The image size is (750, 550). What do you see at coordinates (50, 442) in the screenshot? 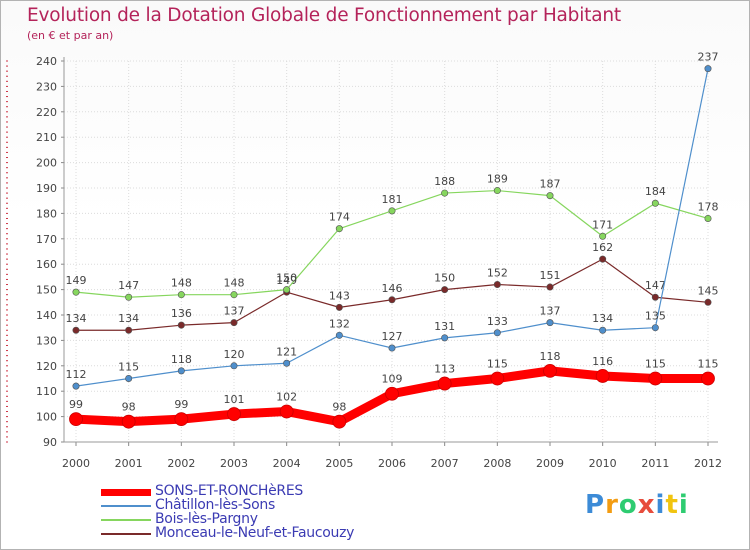
I see `y-tick-label: 90` at bounding box center [50, 442].